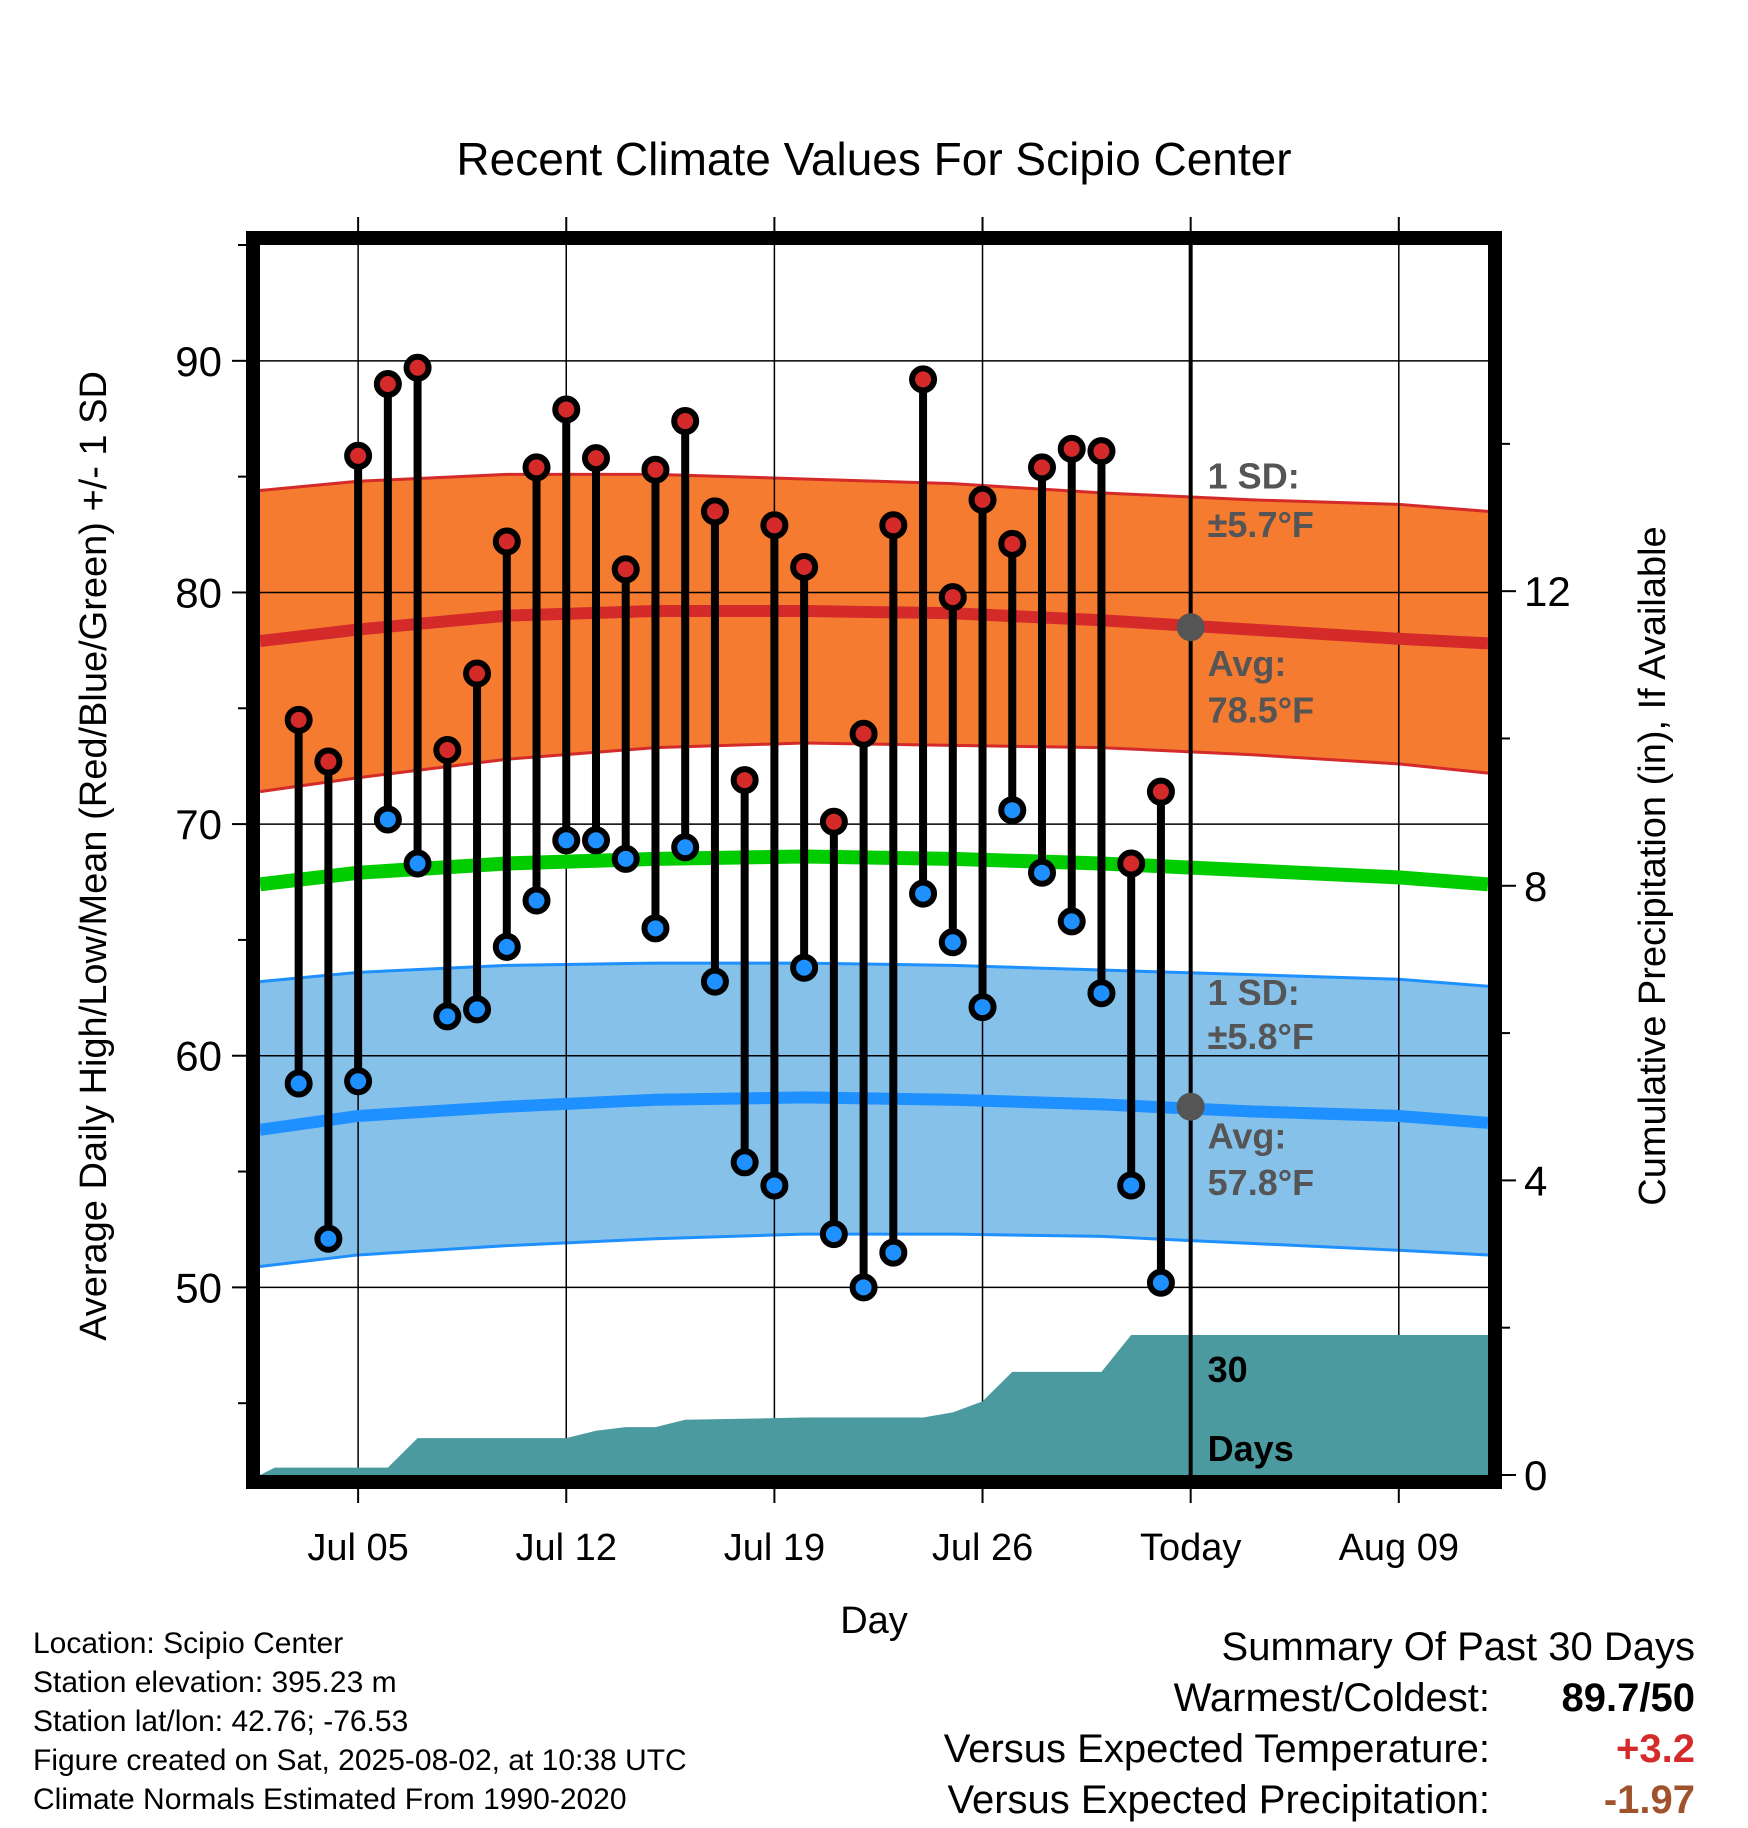 This screenshot has width=1748, height=1828. Describe the element at coordinates (1228, 1369) in the screenshot. I see `days-label-number: 30` at that location.